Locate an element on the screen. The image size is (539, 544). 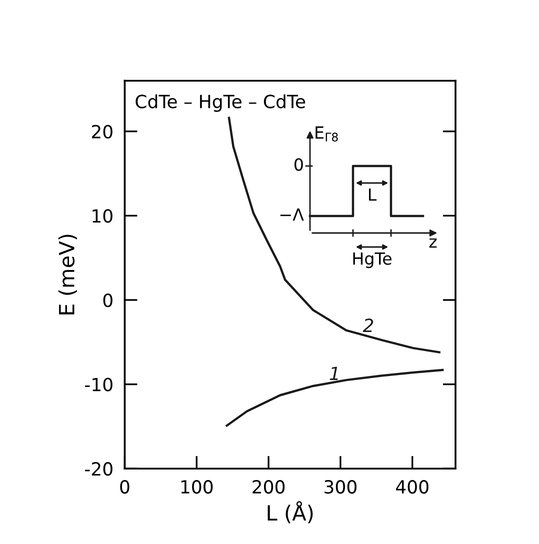
annotation: z is located at coordinates (433, 243).